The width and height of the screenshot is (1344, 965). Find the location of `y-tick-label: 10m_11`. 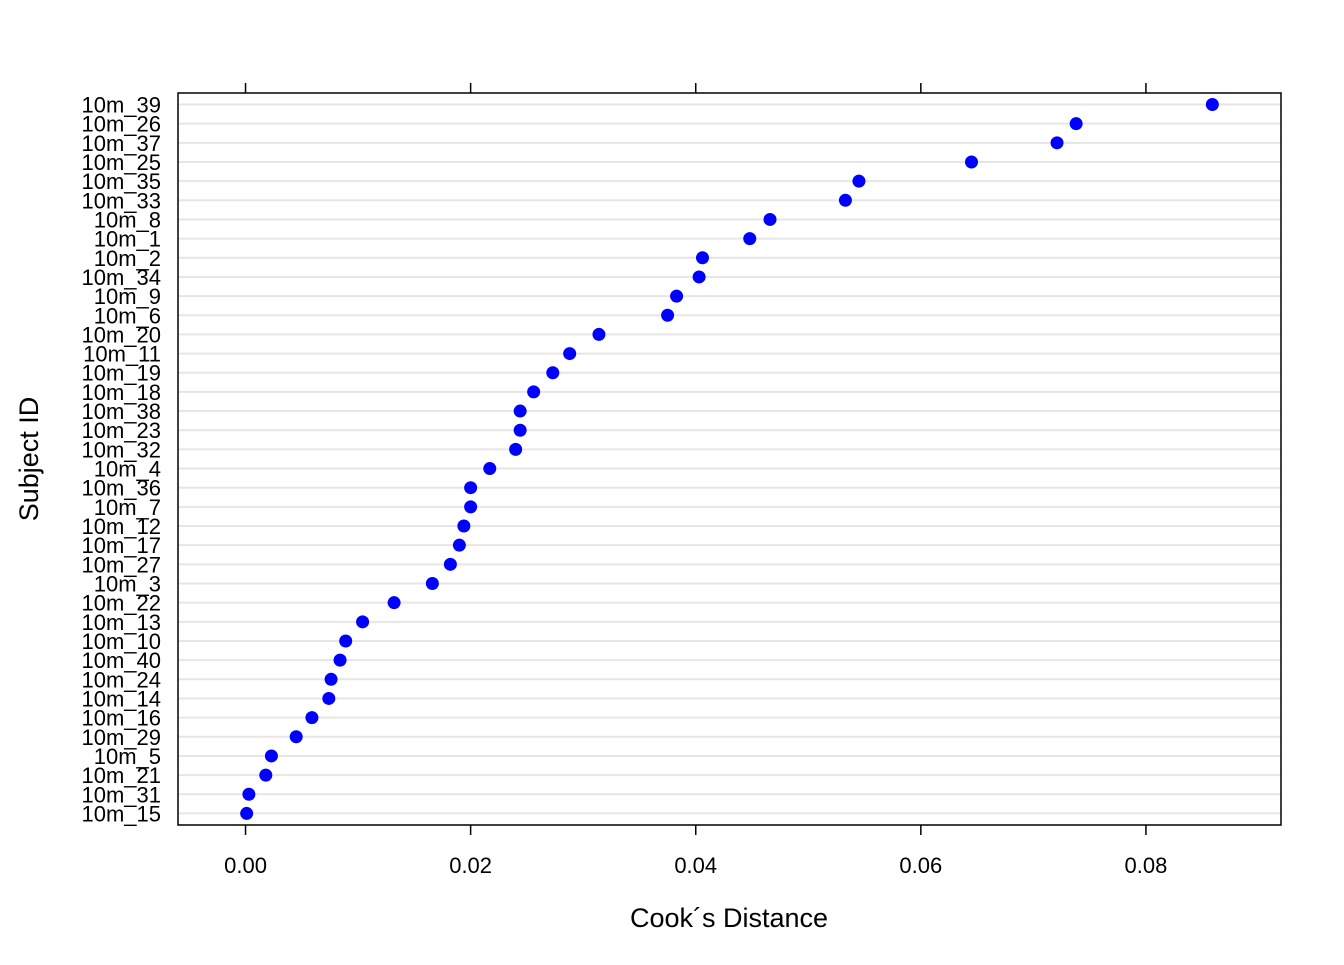

y-tick-label: 10m_11 is located at coordinates (122, 354).